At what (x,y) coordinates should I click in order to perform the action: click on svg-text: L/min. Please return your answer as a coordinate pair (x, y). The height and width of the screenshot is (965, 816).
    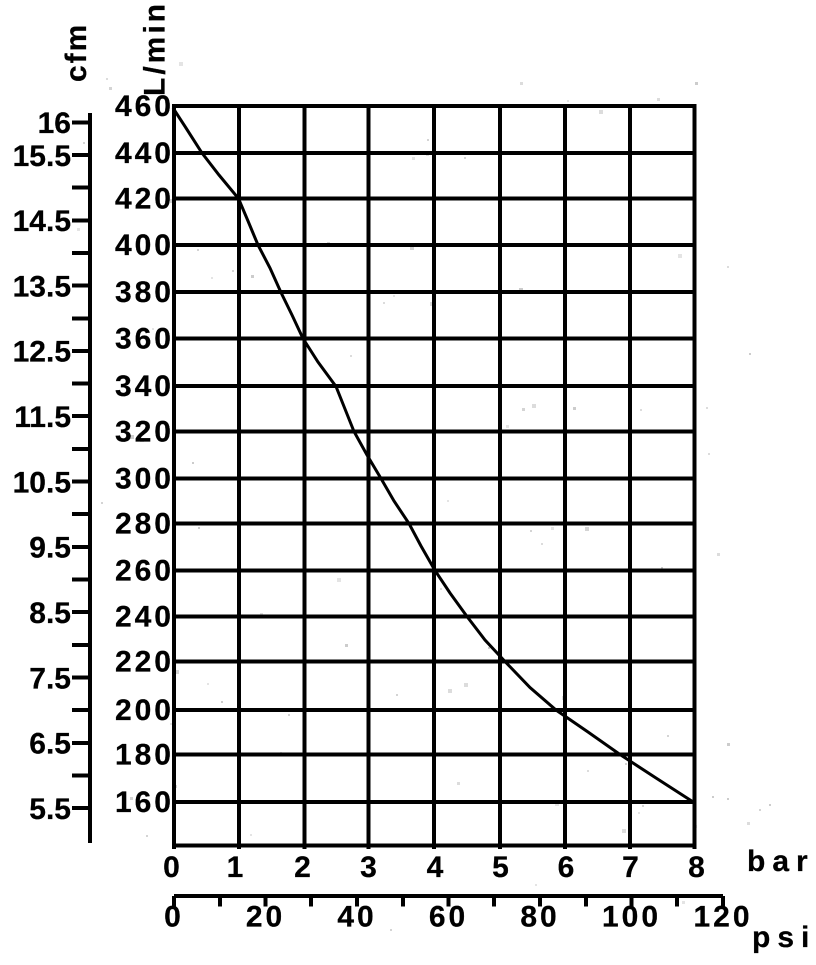
    Looking at the image, I should click on (155, 48).